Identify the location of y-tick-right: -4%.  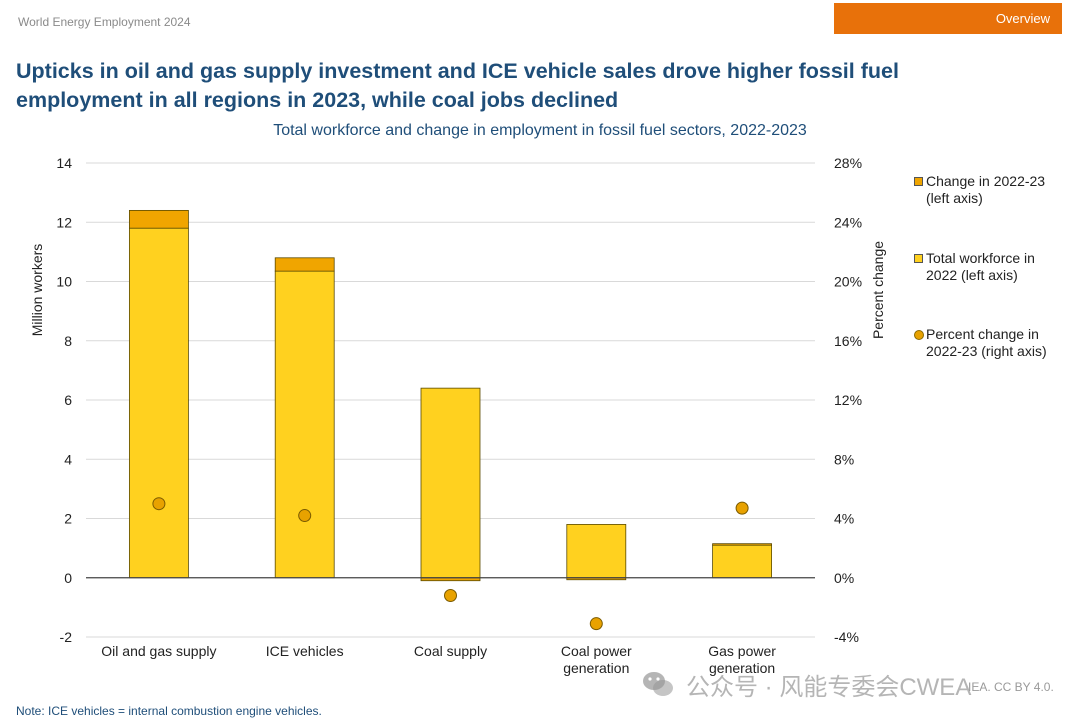
(846, 637).